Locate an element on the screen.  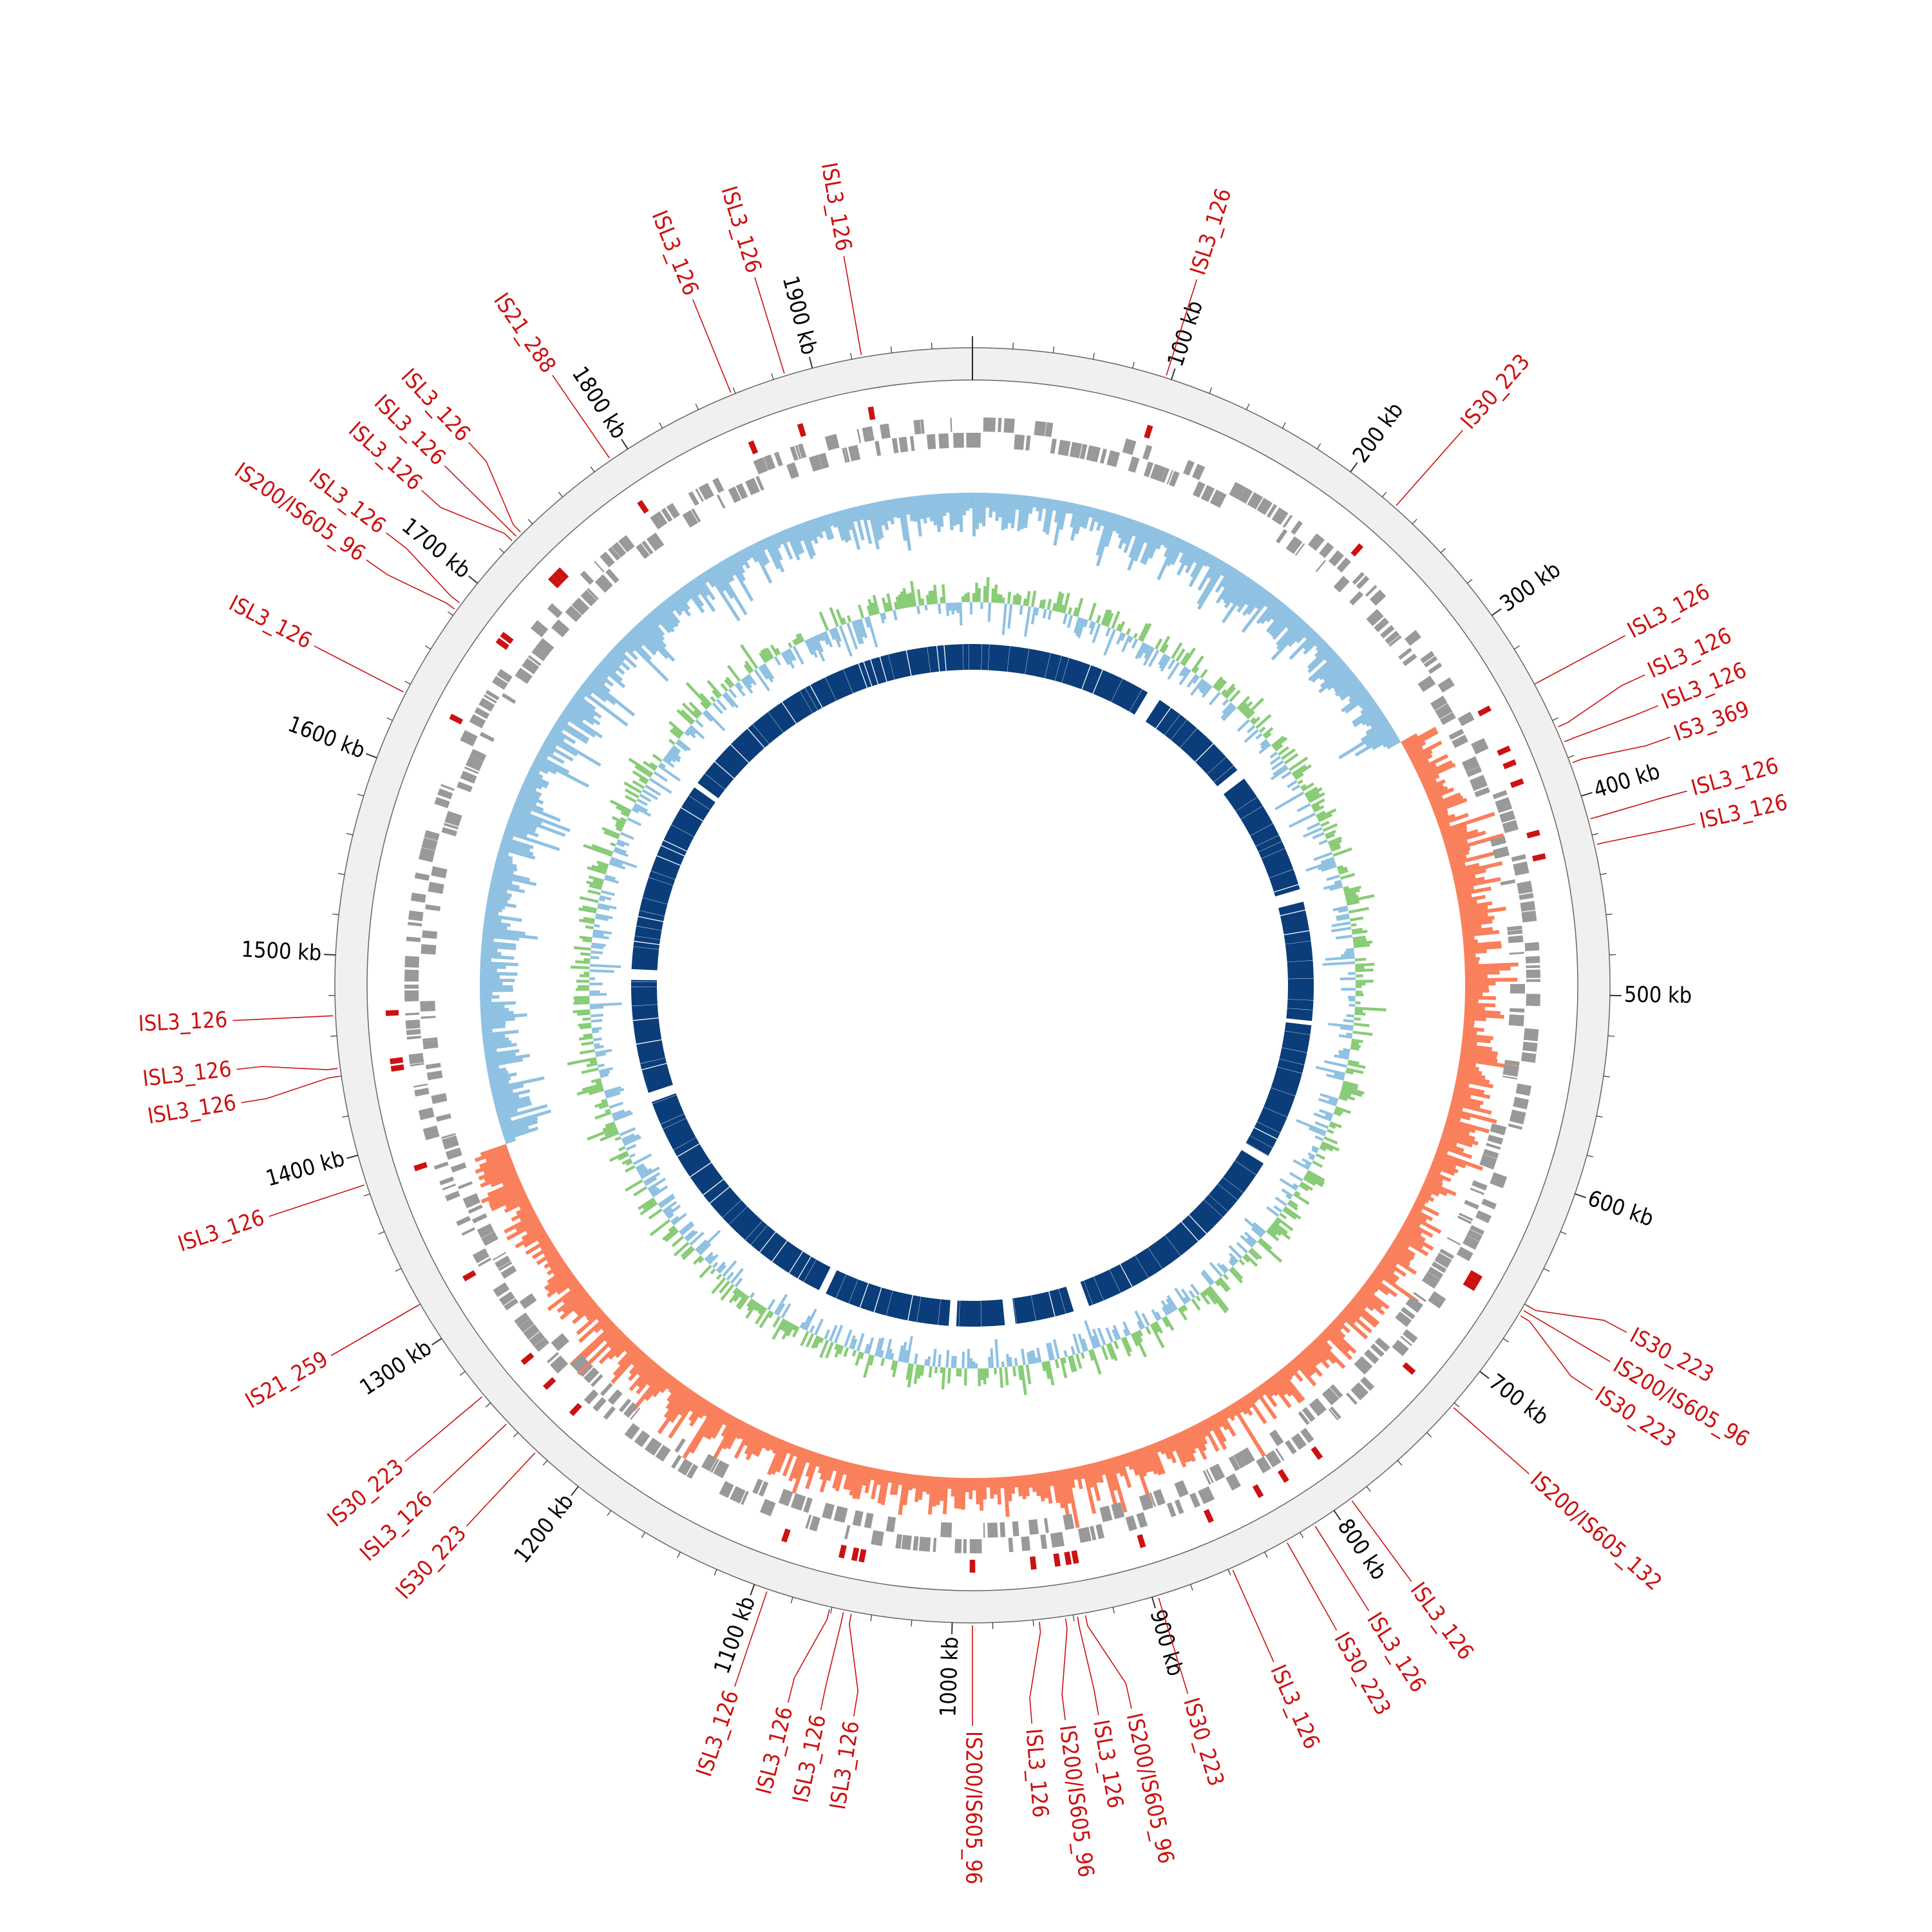
is-element-leader is located at coordinates (1109, 1662).